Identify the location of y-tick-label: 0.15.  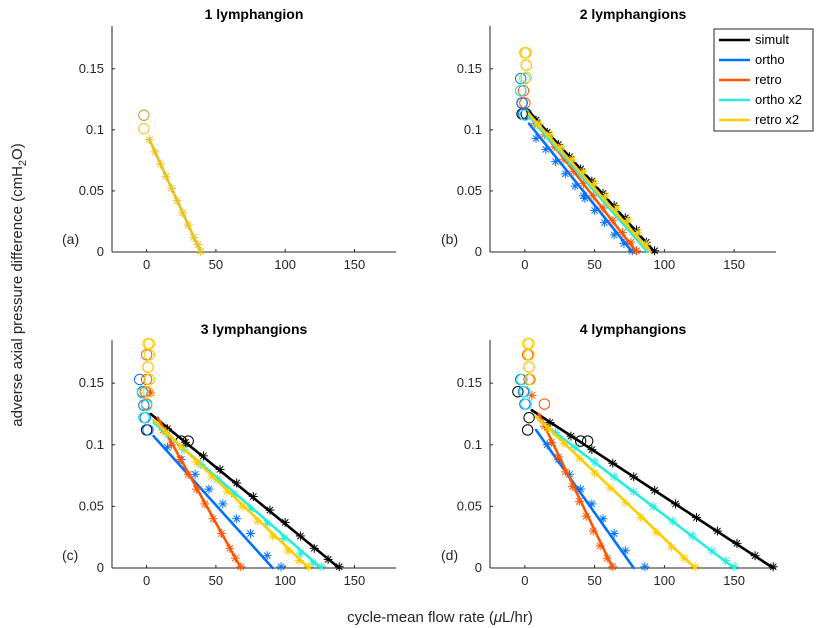
(469, 382).